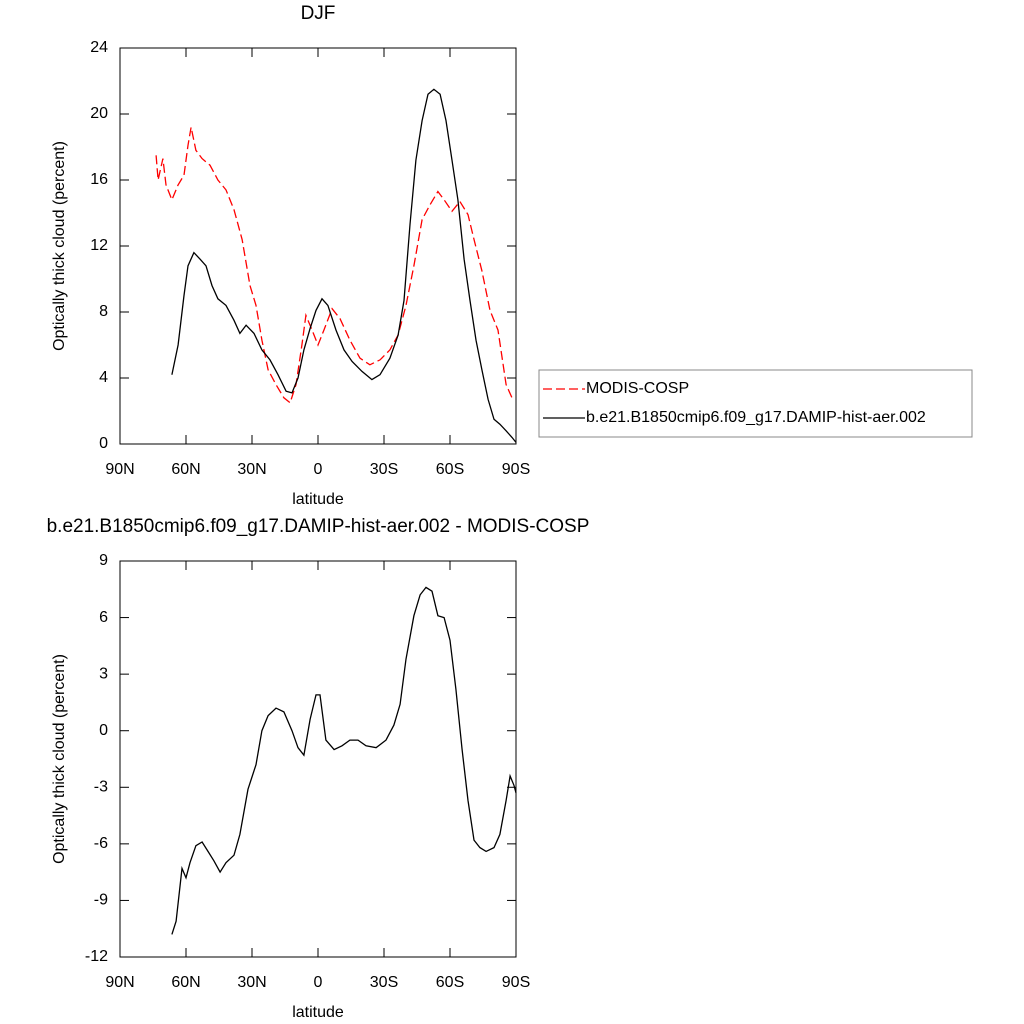 This screenshot has height=1024, width=1024. I want to click on y-tick-label: 3, so click(103, 673).